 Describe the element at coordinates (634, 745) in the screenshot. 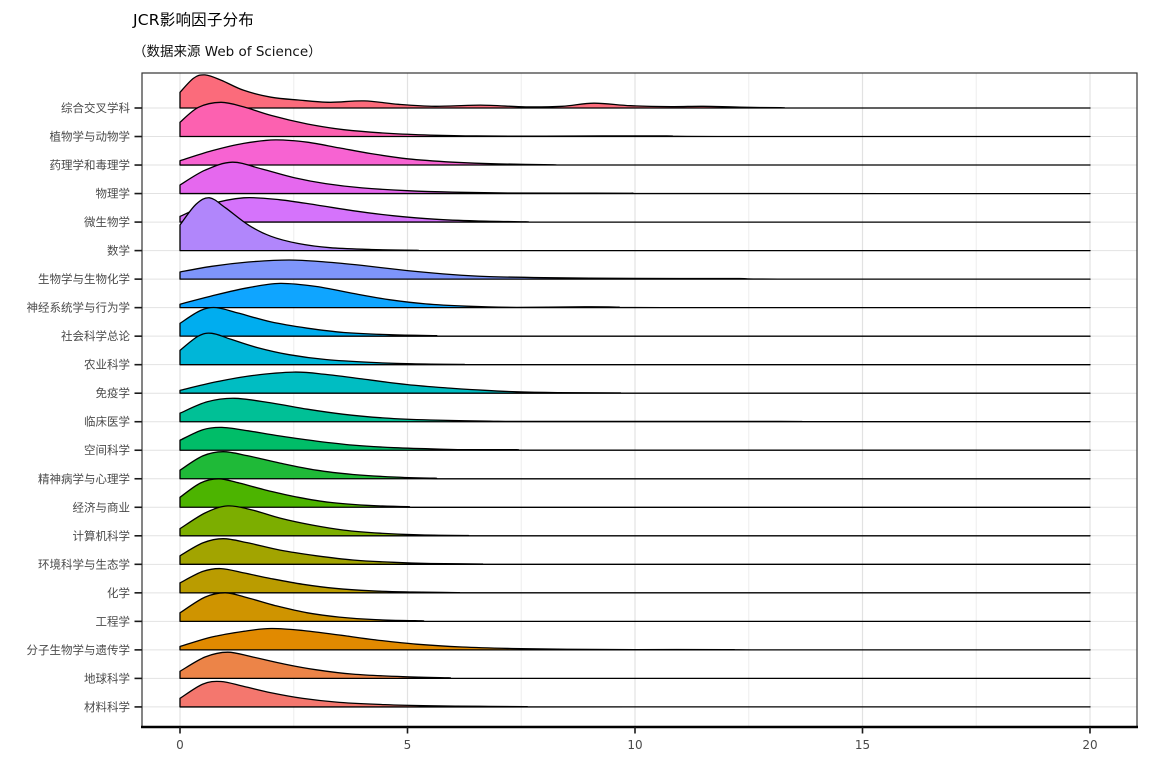

I see `x-axis-tick-label: 10` at that location.